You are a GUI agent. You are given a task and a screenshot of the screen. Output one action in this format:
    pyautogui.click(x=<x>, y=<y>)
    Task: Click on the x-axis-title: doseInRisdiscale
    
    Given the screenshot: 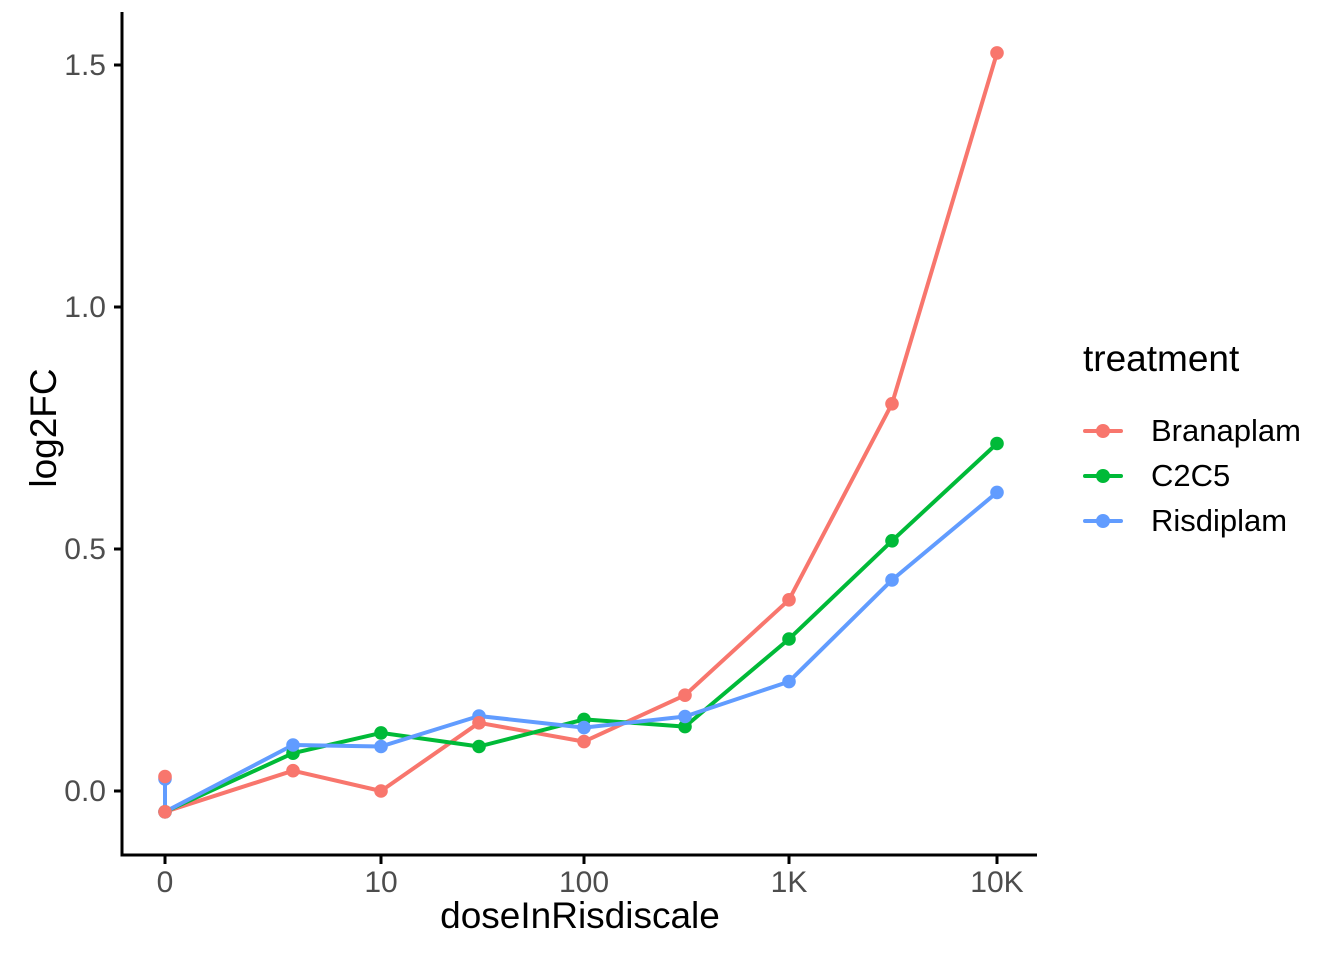 What is the action you would take?
    pyautogui.click(x=580, y=915)
    